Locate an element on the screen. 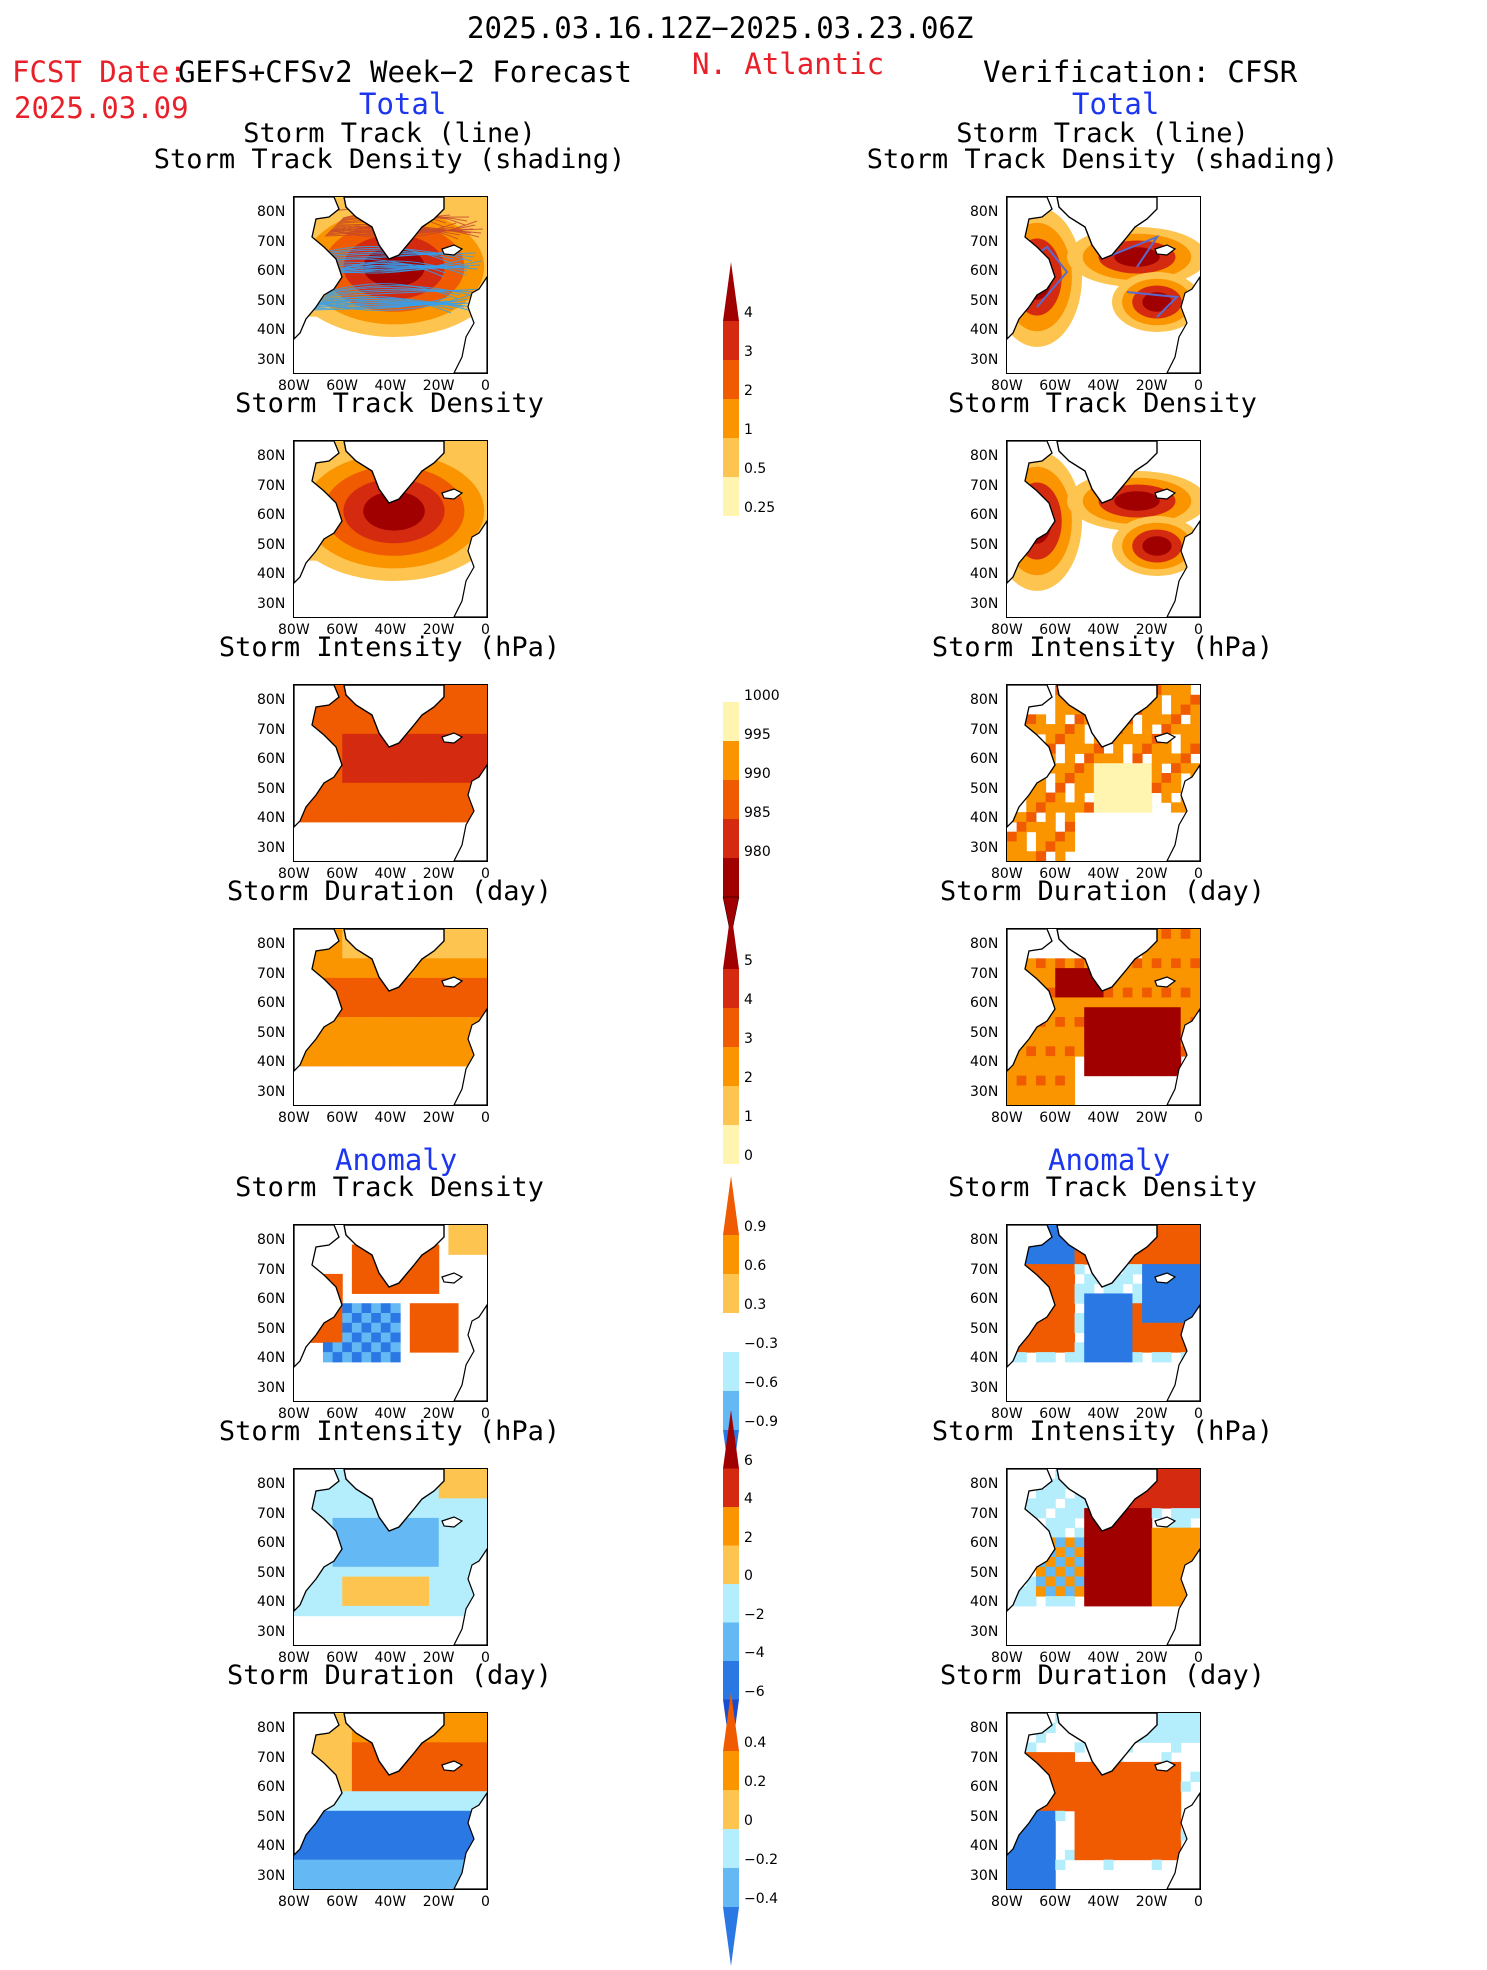 Image resolution: width=1487 pixels, height=1970 pixels. region-label: N. Atlantic is located at coordinates (788, 64).